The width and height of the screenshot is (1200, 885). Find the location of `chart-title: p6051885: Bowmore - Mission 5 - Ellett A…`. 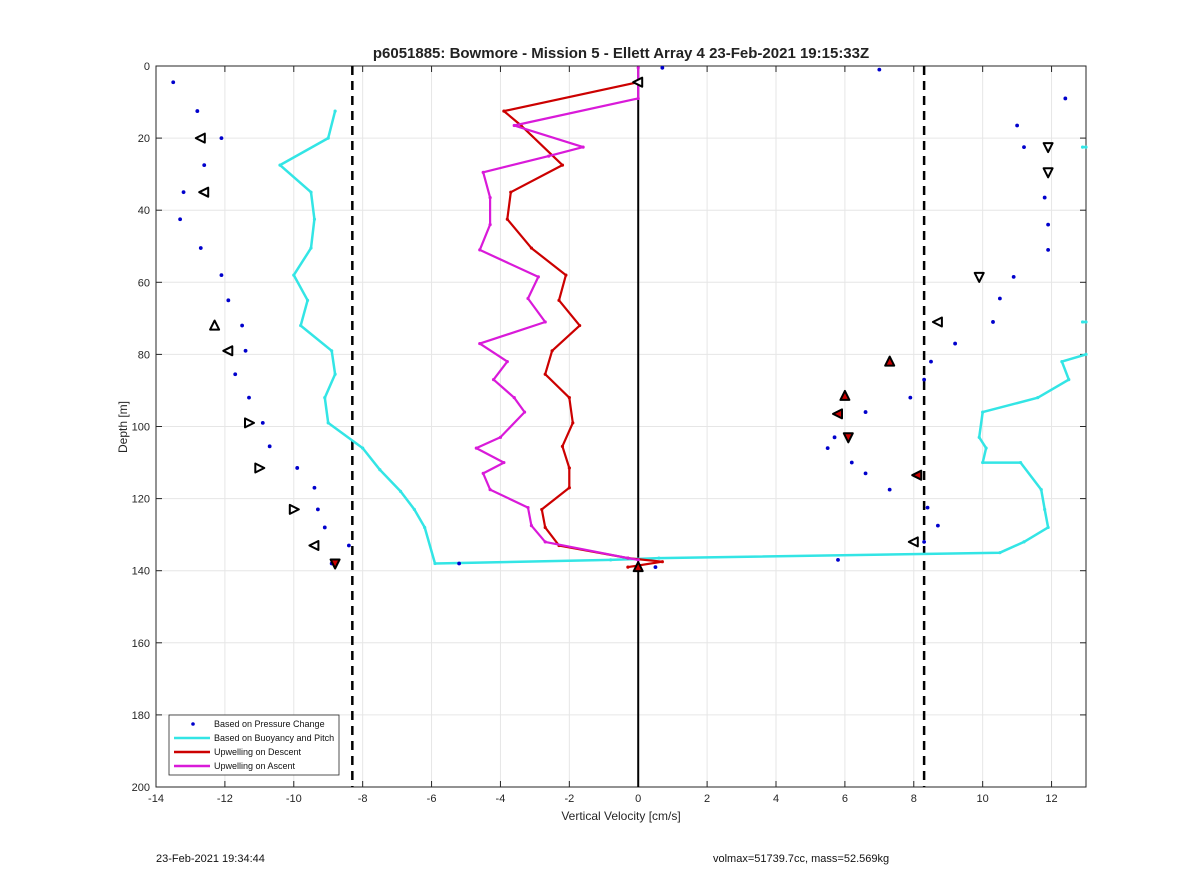

chart-title: p6051885: Bowmore - Mission 5 - Ellett A… is located at coordinates (621, 53).